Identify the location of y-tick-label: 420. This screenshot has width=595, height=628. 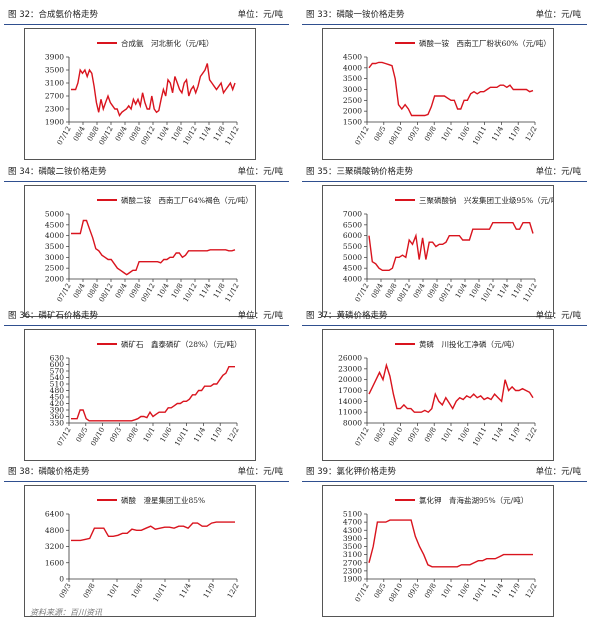
(57, 403).